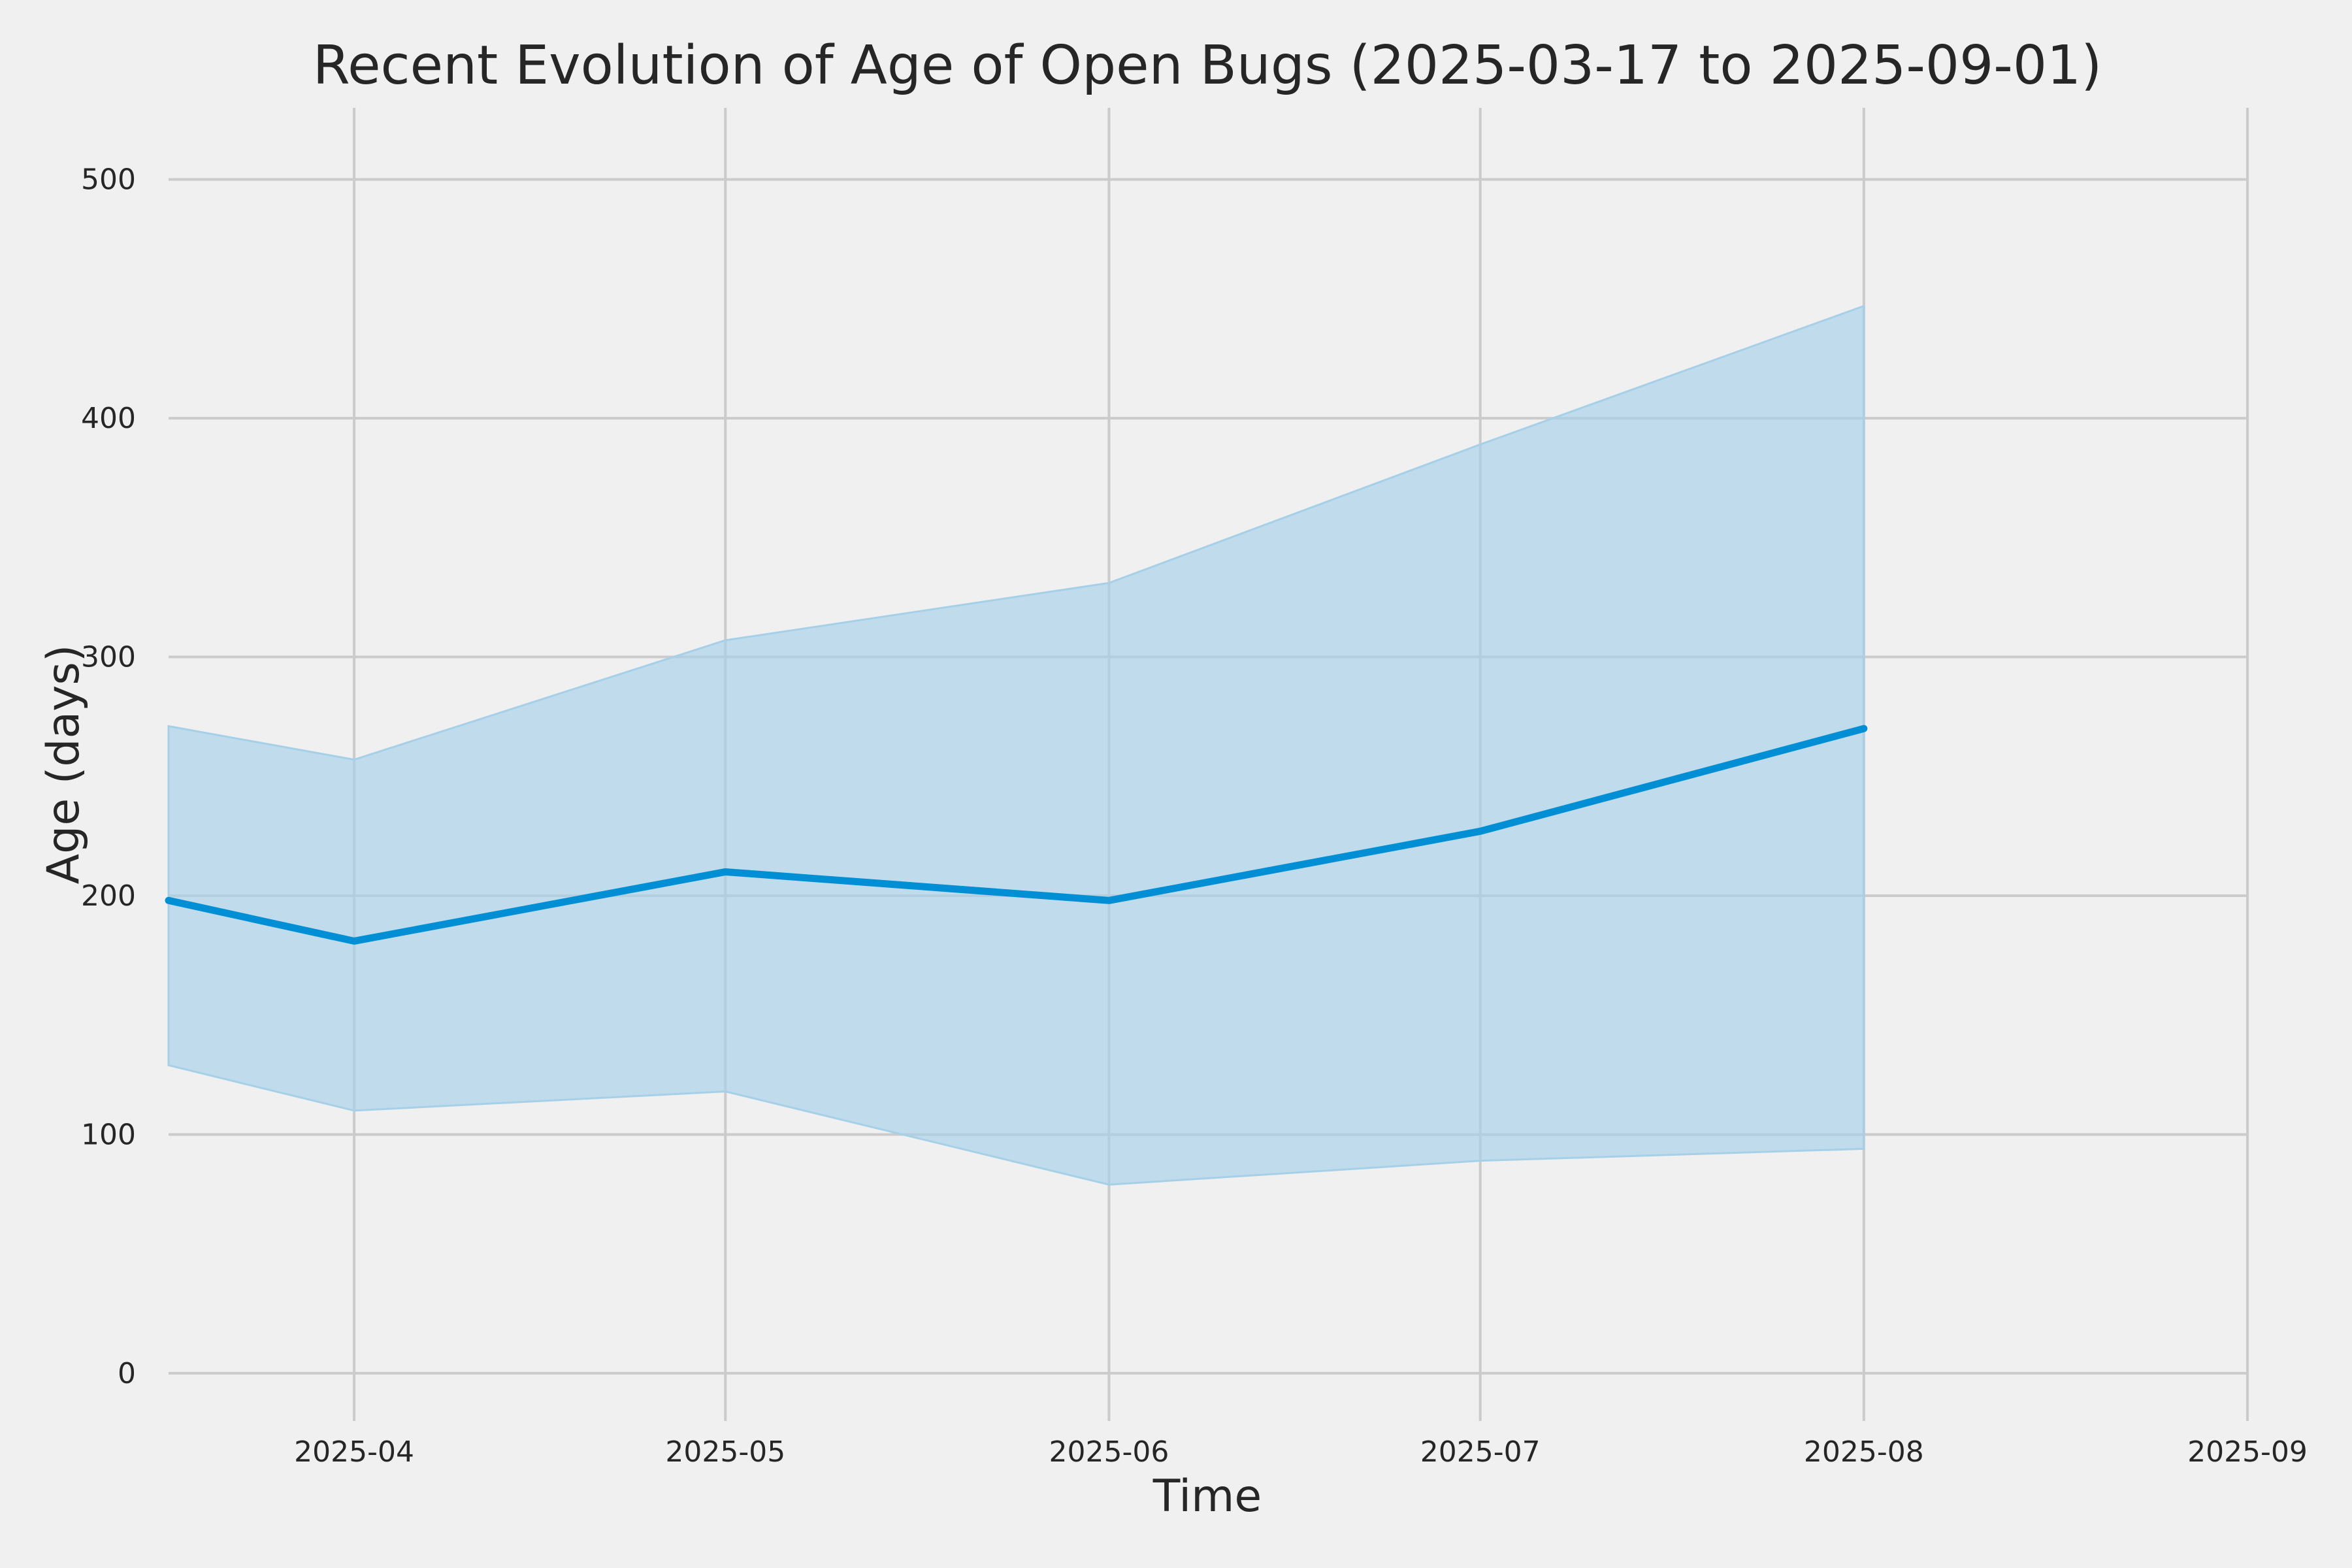 This screenshot has width=2352, height=1568. Describe the element at coordinates (108, 896) in the screenshot. I see `y-tick-label: 200` at that location.